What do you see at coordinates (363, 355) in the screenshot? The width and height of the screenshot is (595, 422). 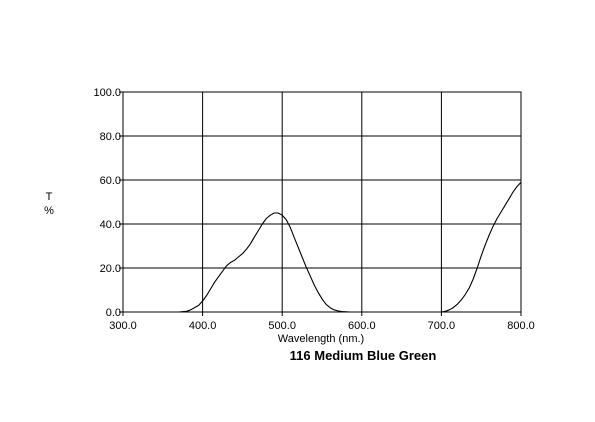 I see `chart-title: 116 Medium Blue Green` at bounding box center [363, 355].